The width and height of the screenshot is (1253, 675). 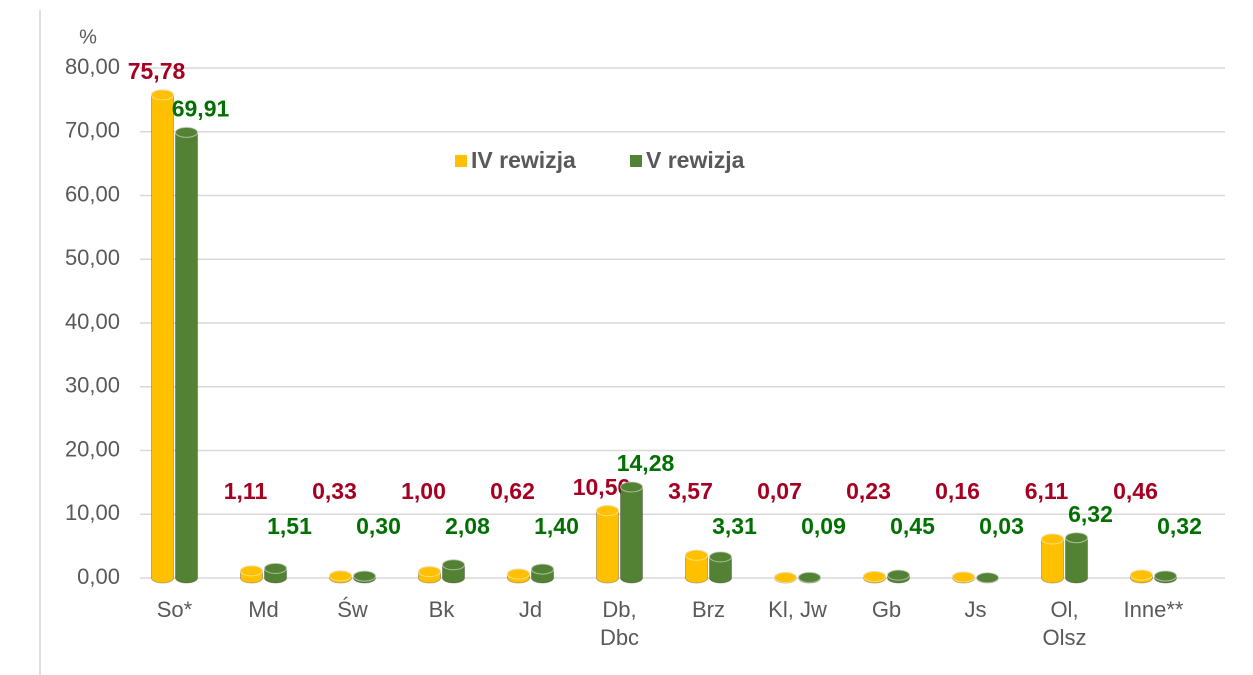 I want to click on data-label: 1,51, so click(x=289, y=526).